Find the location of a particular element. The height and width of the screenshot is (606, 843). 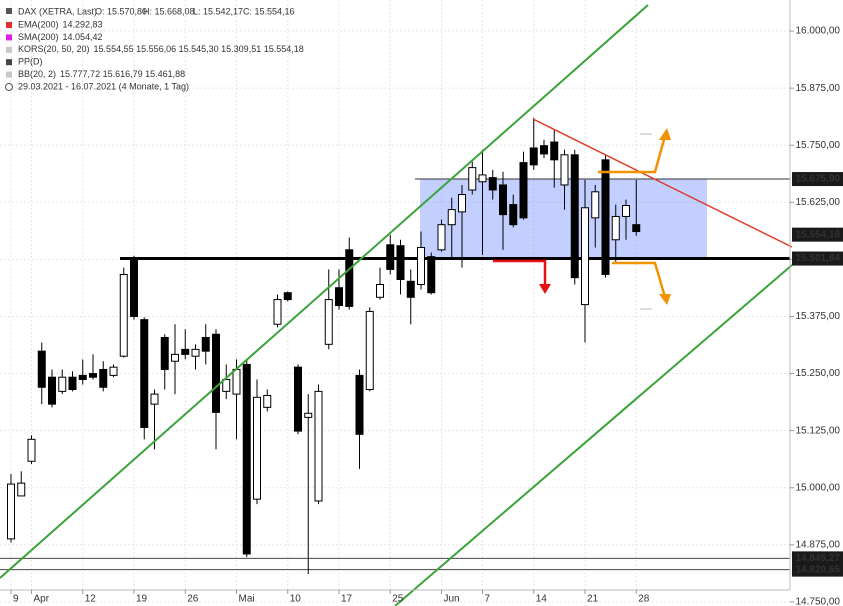

y-tick-label: 15.875,00 is located at coordinates (818, 88).